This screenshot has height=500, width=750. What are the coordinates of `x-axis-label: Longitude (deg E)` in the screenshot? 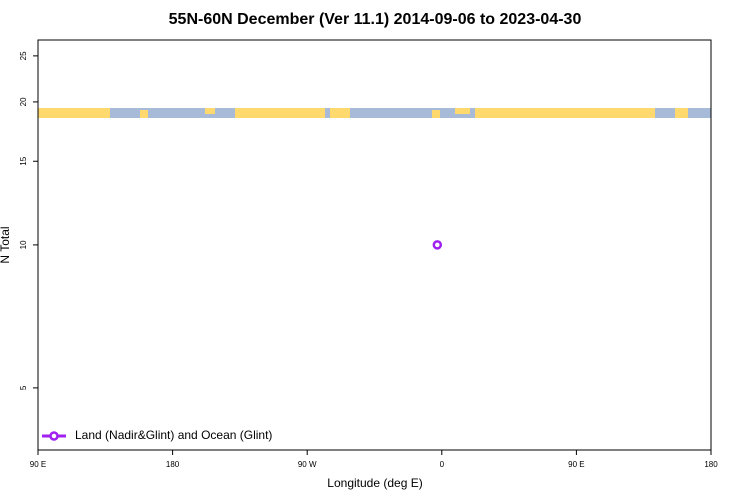 It's located at (374, 483).